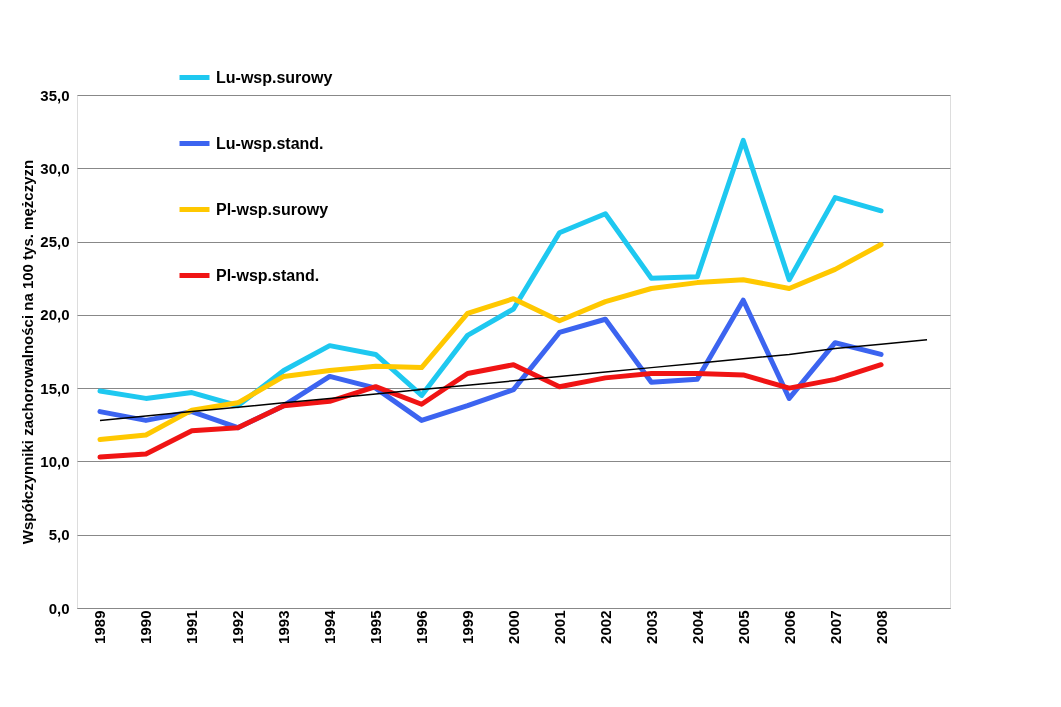 The image size is (1061, 707). Describe the element at coordinates (605, 627) in the screenshot. I see `x-tick-label: 2002` at that location.